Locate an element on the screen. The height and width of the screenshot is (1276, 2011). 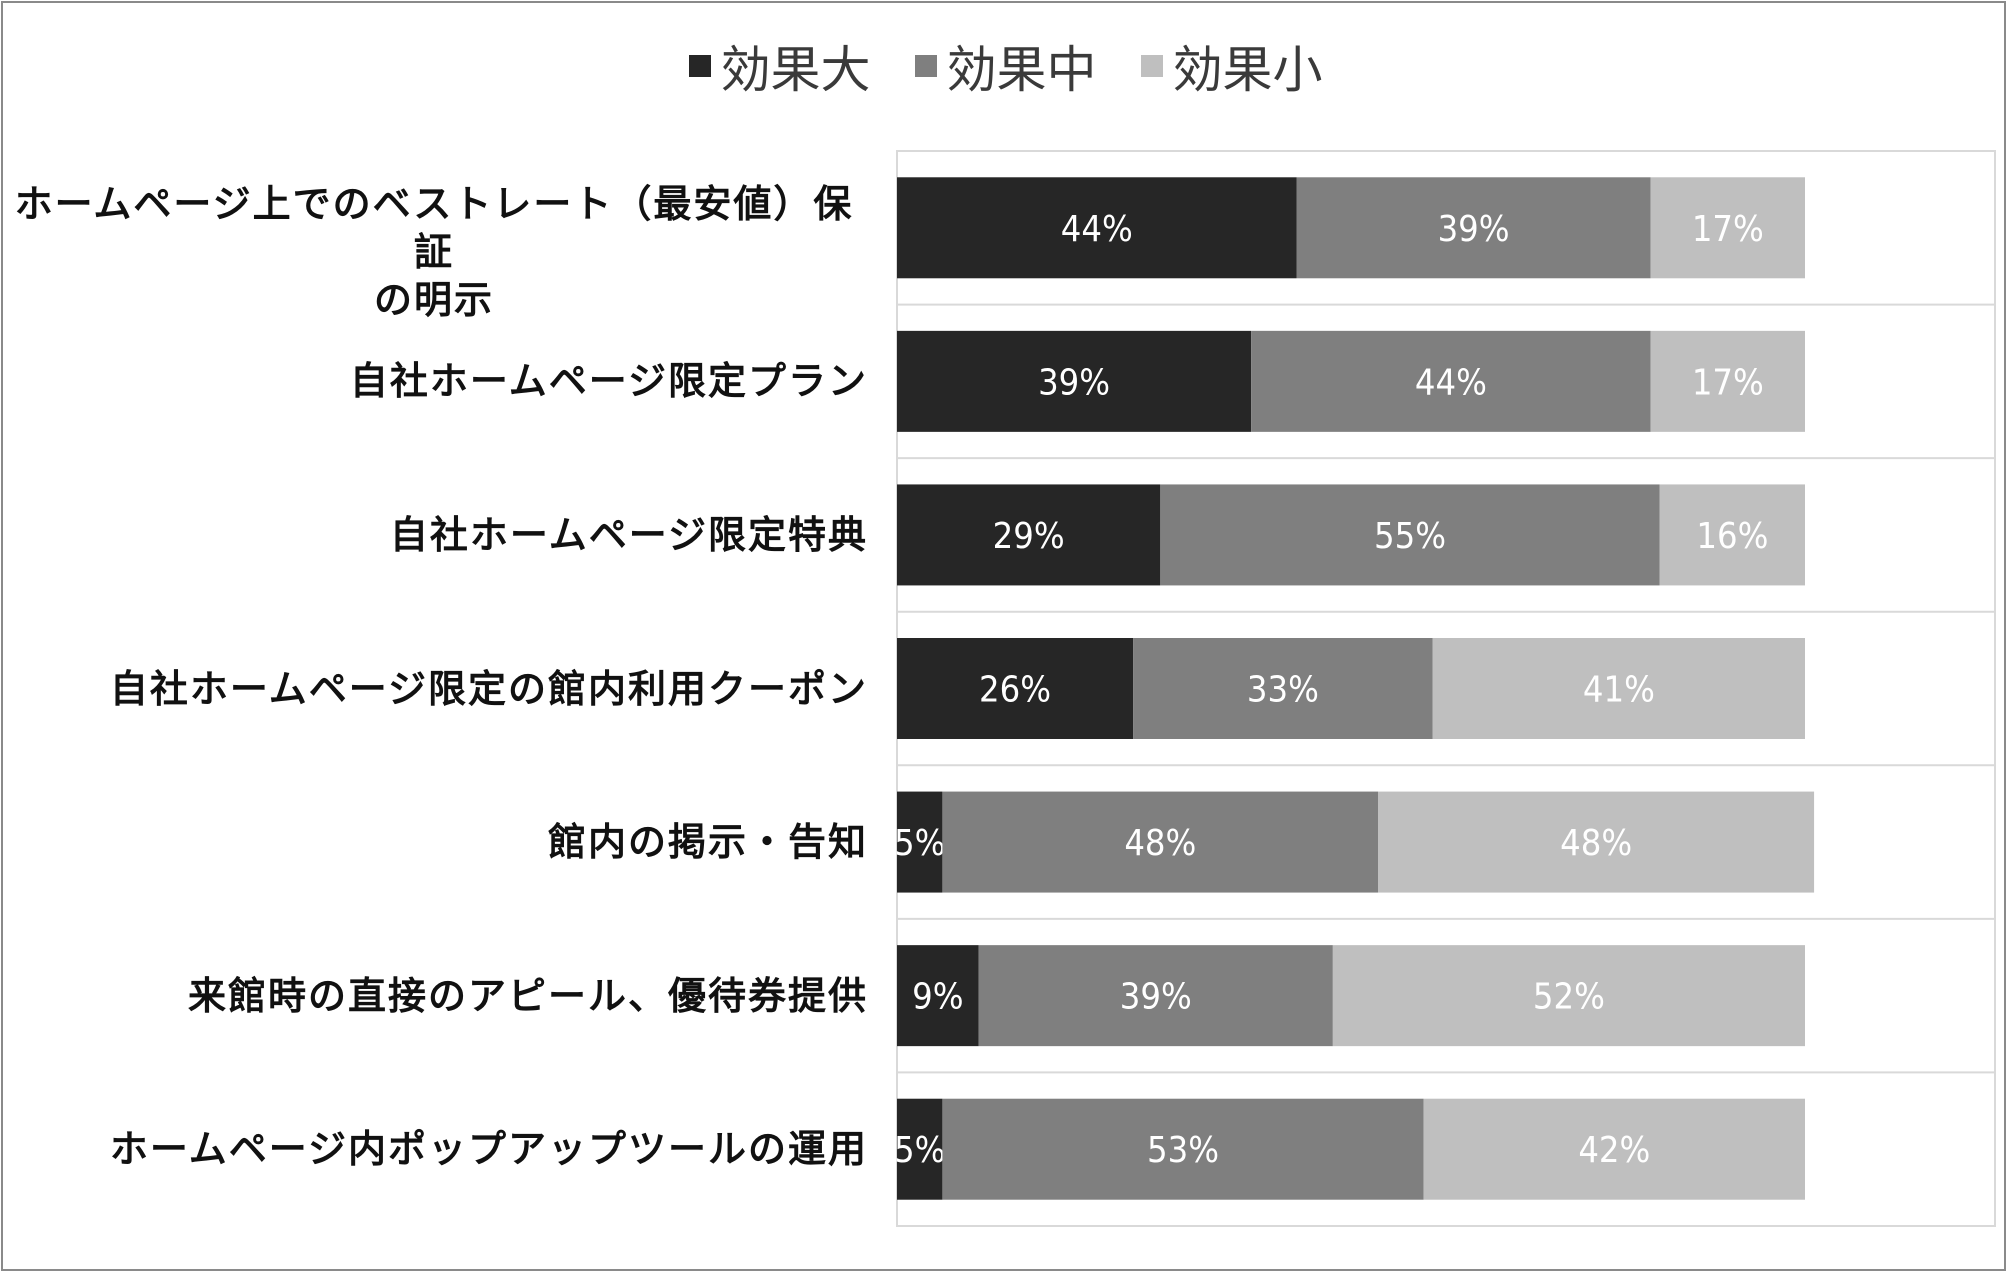
category-label-line: 自社ホームページ限定プラン is located at coordinates (608, 381).